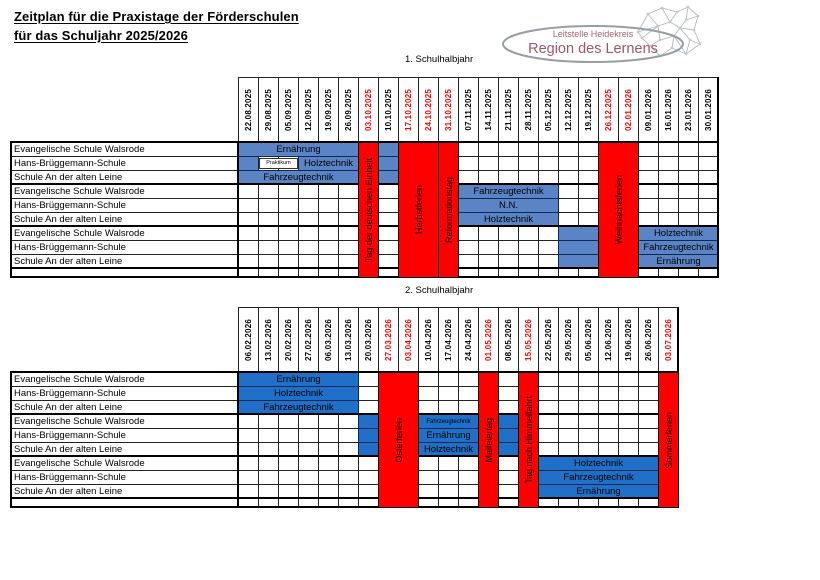 This screenshot has width=820, height=580. What do you see at coordinates (468, 110) in the screenshot?
I see `date-header-cell: 07.11.2025` at bounding box center [468, 110].